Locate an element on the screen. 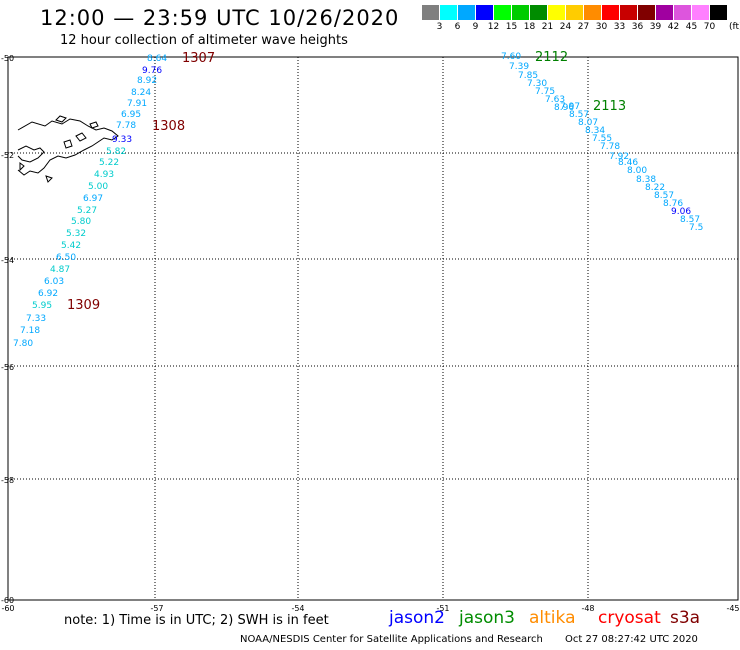  wave-height-reading: 8.96 is located at coordinates (564, 108).